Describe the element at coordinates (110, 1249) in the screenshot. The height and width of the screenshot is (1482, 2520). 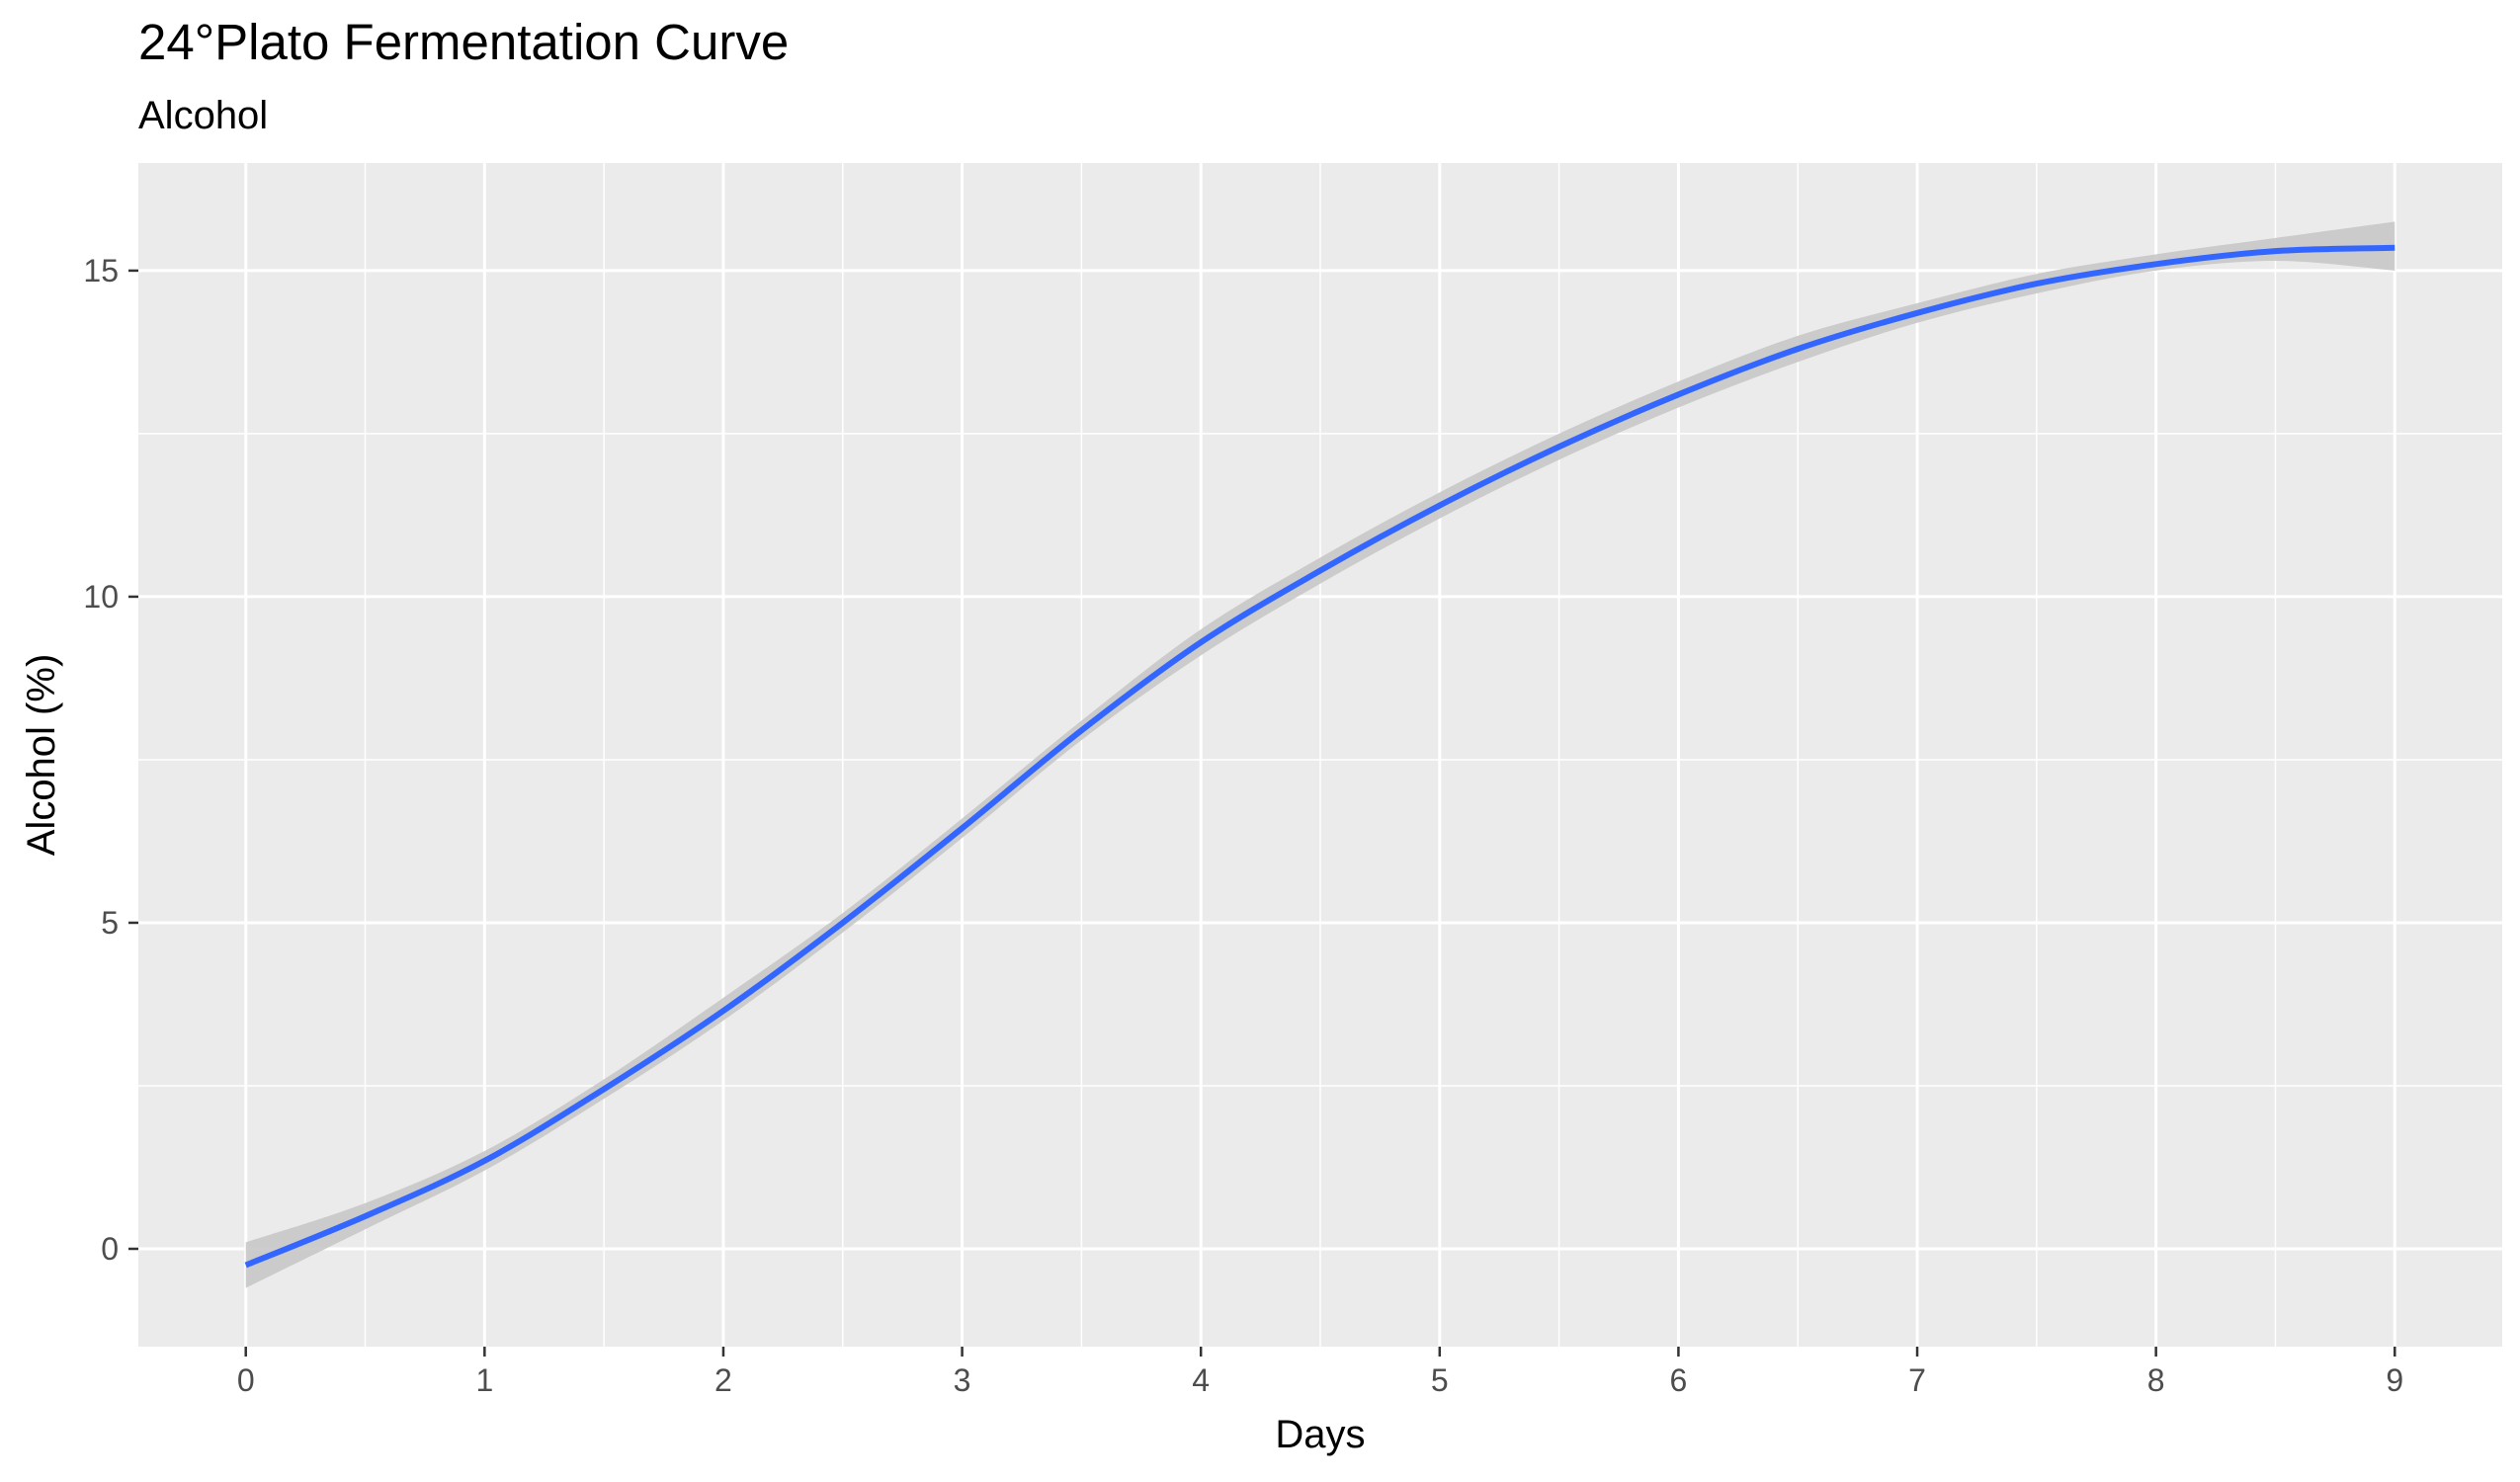
I see `y-tick-label: 0` at that location.